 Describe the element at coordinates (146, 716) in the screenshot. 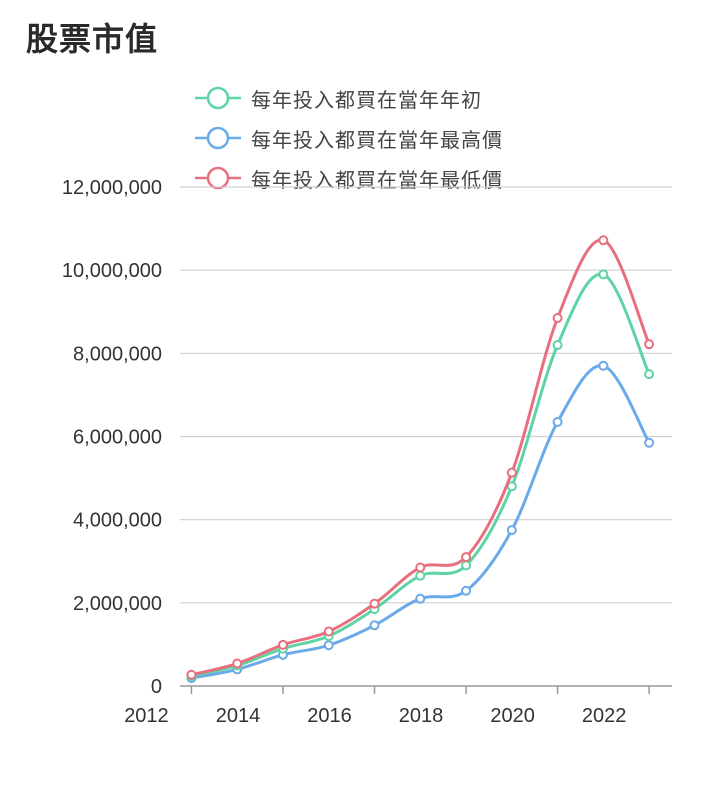

I see `x-tick-label: 2012` at that location.